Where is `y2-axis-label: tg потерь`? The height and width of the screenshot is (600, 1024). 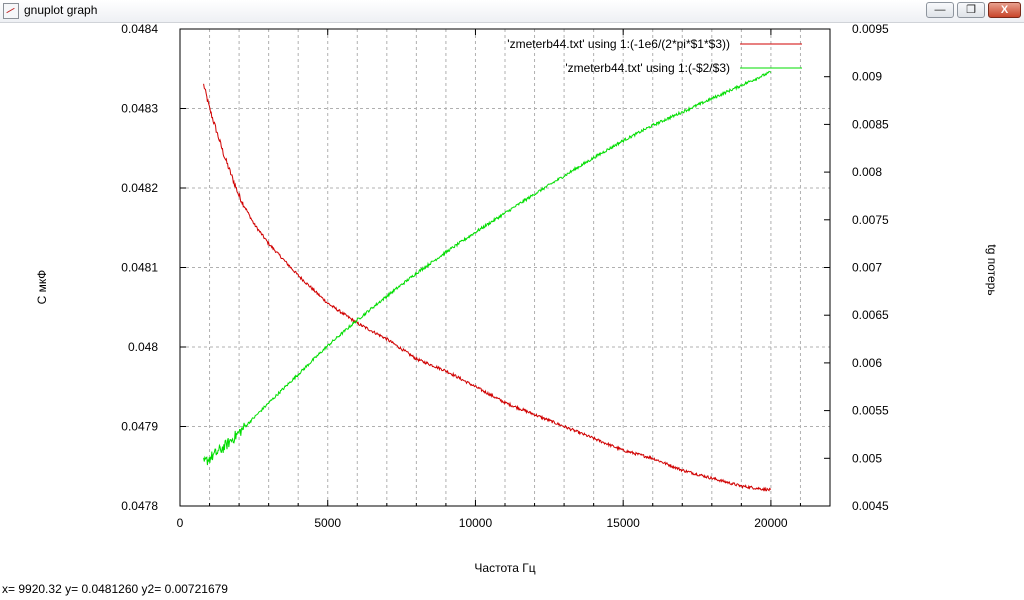
y2-axis-label: tg потерь is located at coordinates (992, 269).